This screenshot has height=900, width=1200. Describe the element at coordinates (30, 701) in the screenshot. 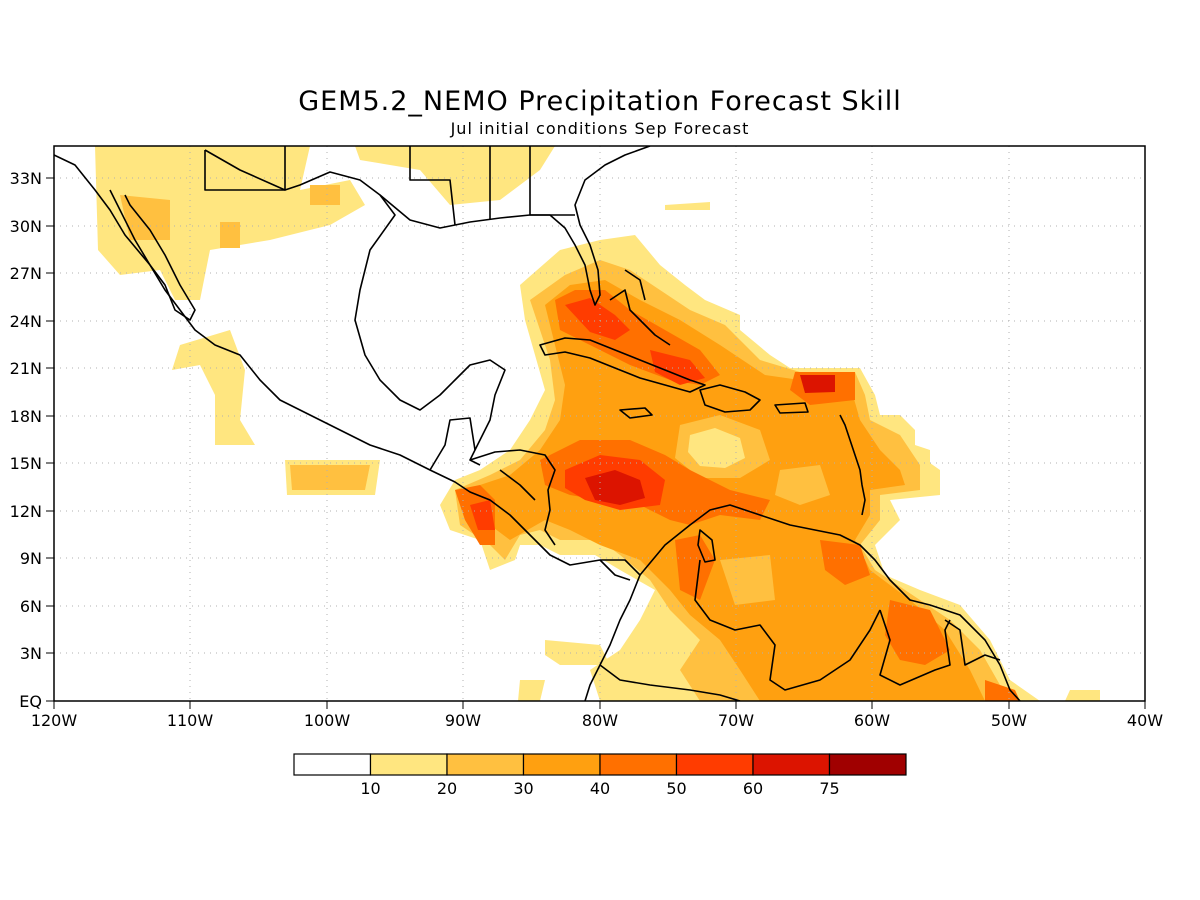

I see `y-tick-label: EQ` at that location.